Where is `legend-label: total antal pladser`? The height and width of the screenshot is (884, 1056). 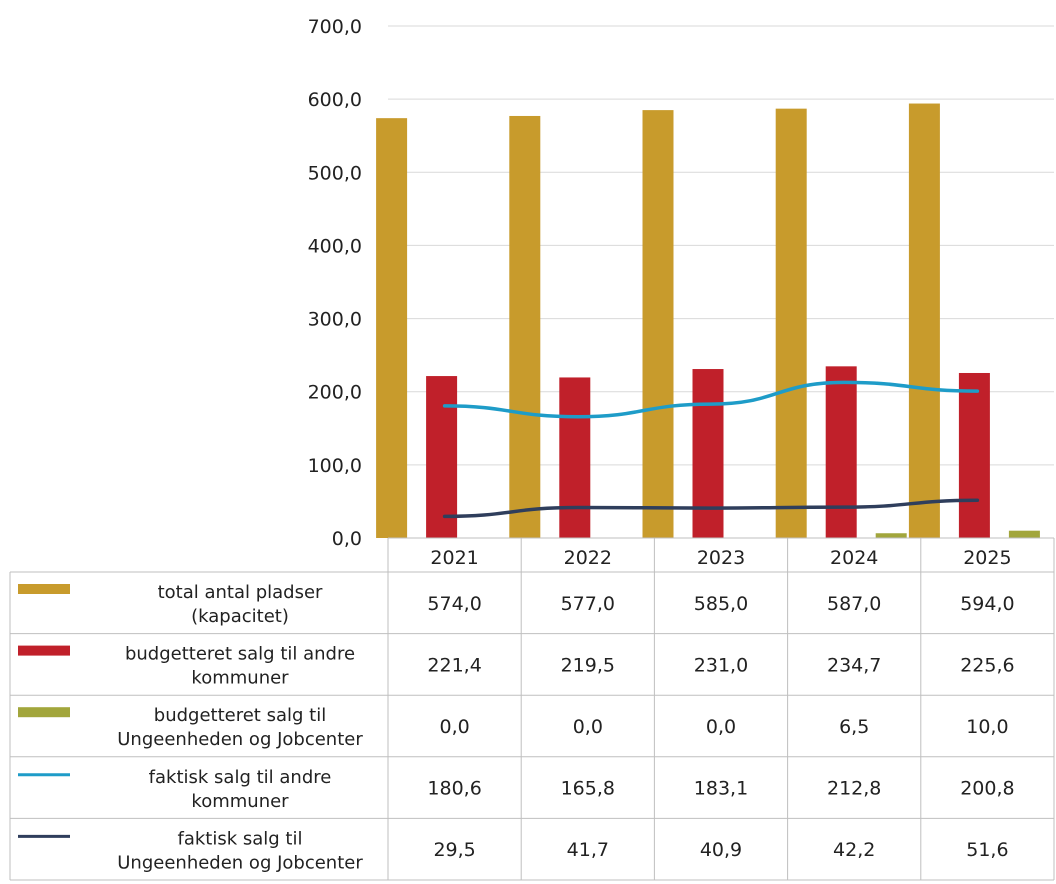
legend-label: total antal pladser is located at coordinates (240, 592).